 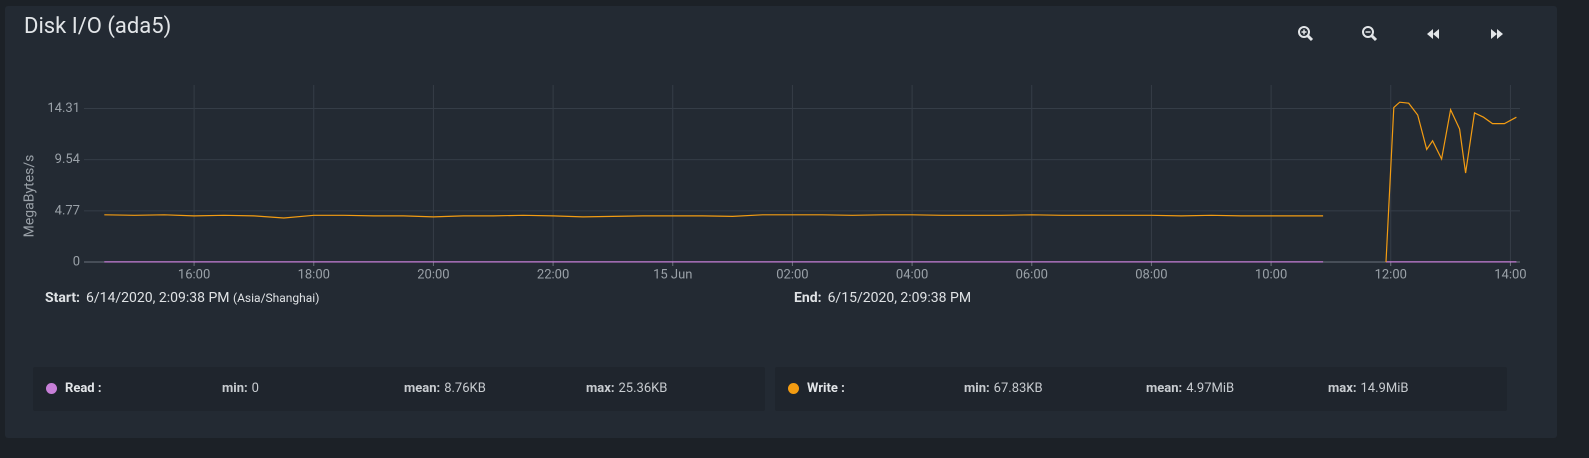 I want to click on y-tick-label: 9.54, so click(x=68, y=159).